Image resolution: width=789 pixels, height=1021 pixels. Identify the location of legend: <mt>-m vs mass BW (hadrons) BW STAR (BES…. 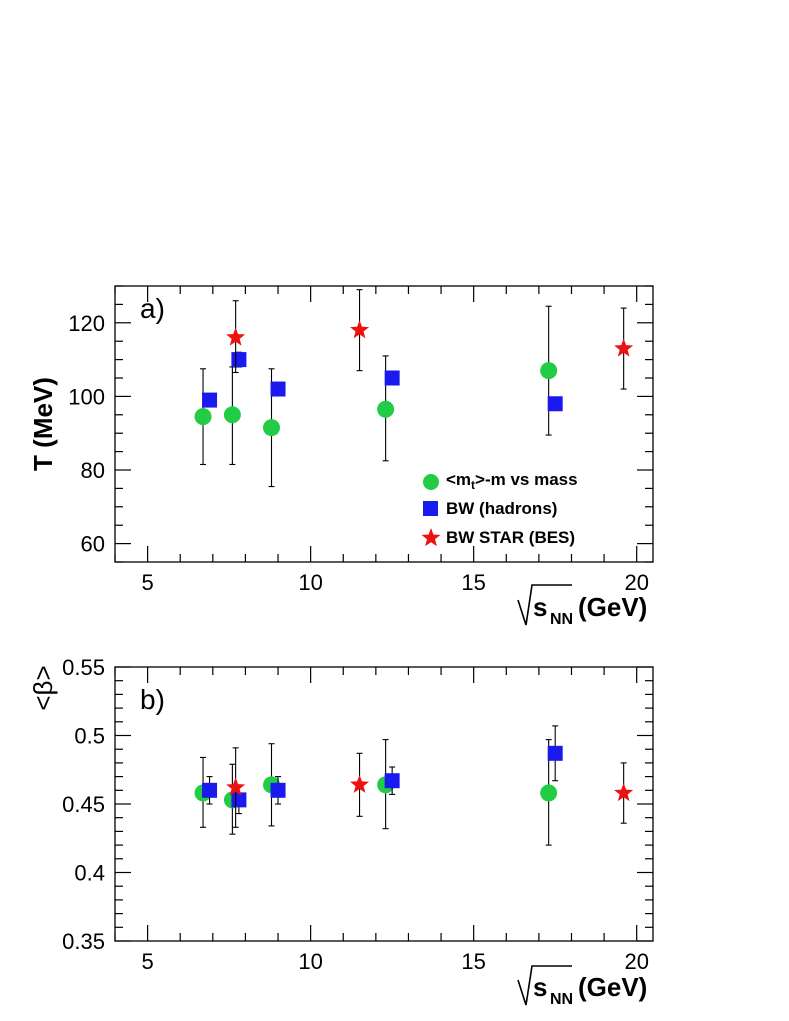
(499, 508).